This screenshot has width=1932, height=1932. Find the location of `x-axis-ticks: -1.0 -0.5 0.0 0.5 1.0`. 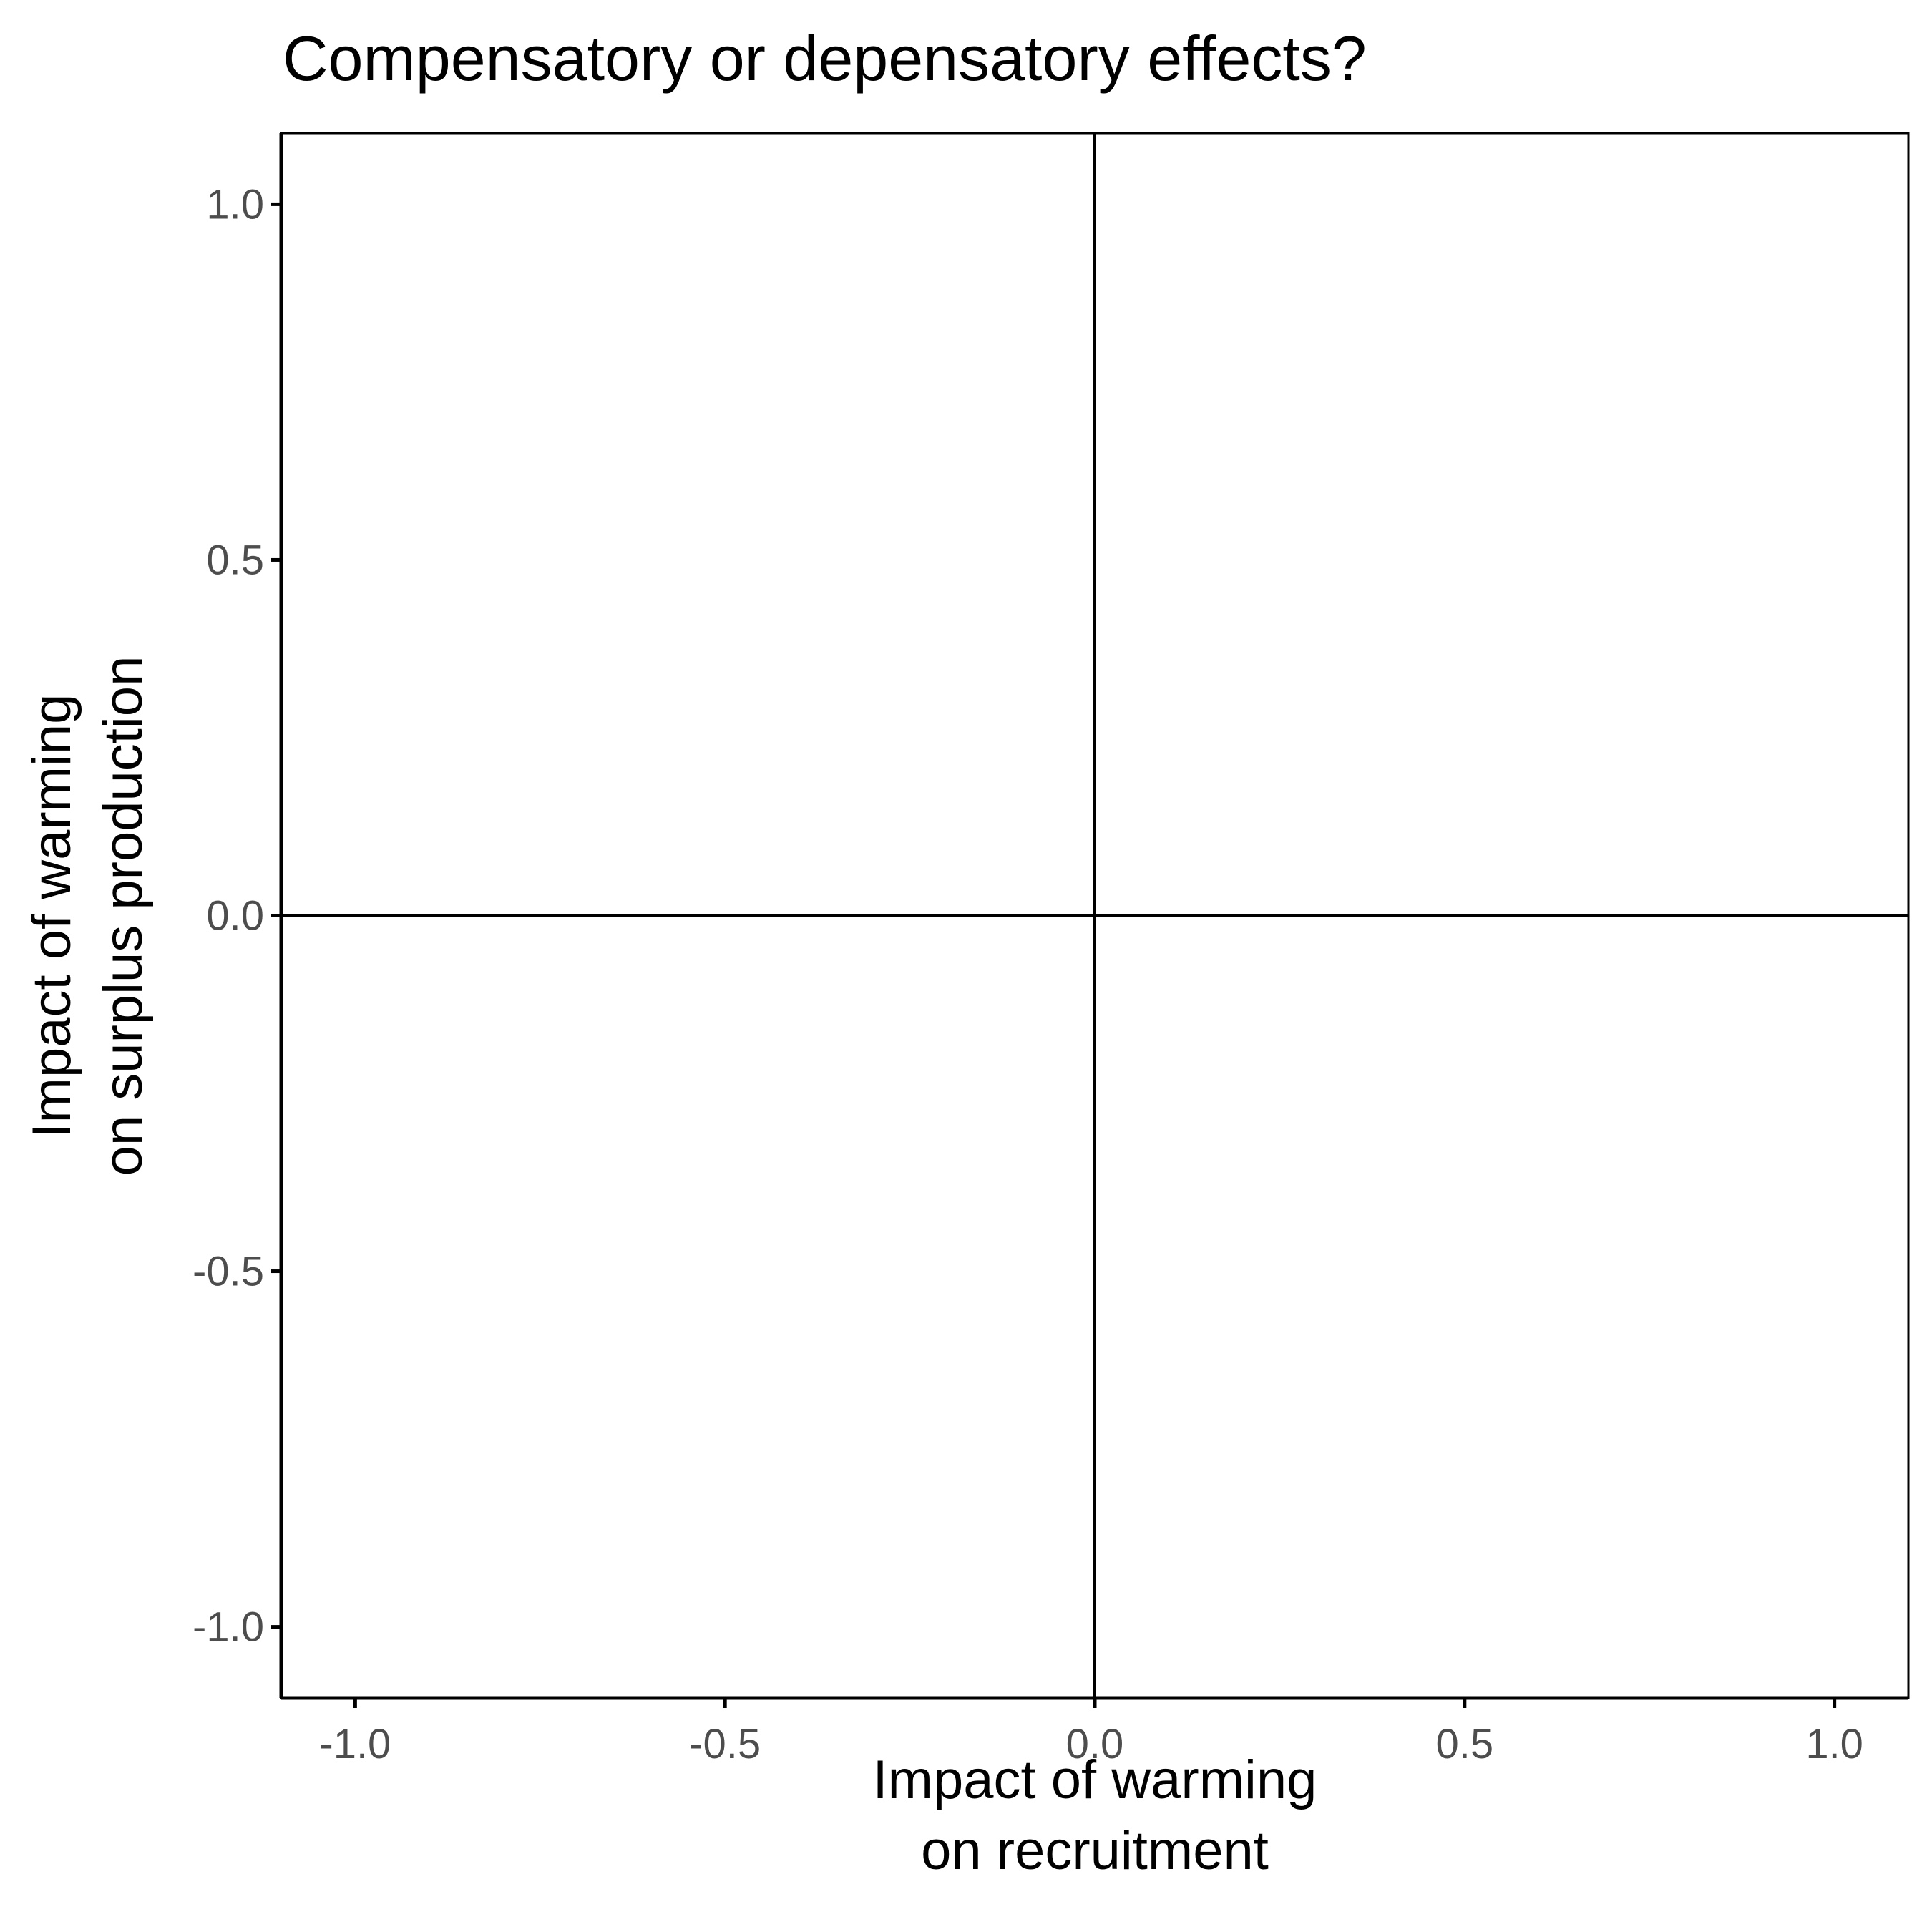

x-axis-ticks: -1.0 -0.5 0.0 0.5 1.0 is located at coordinates (1091, 1732).